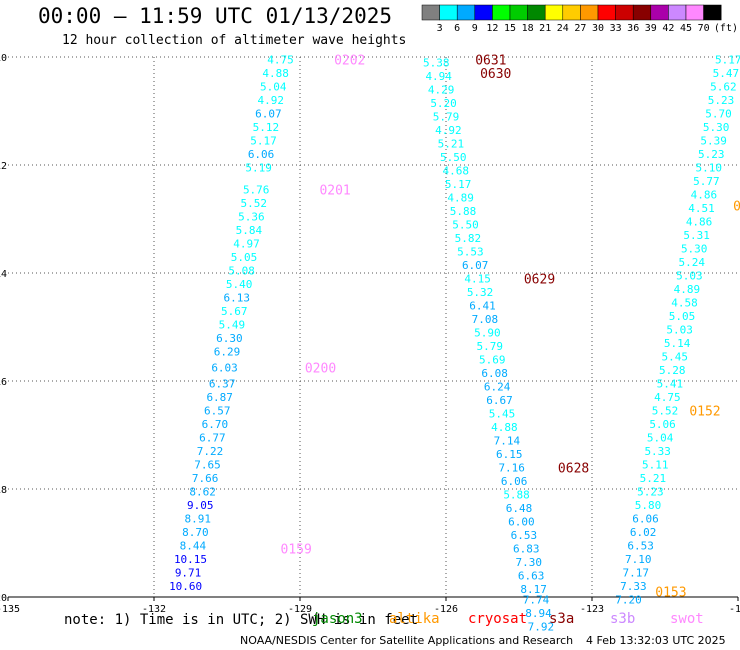 This screenshot has height=650, width=740. Describe the element at coordinates (463, 211) in the screenshot. I see `wave-height-label: 5.88` at that location.